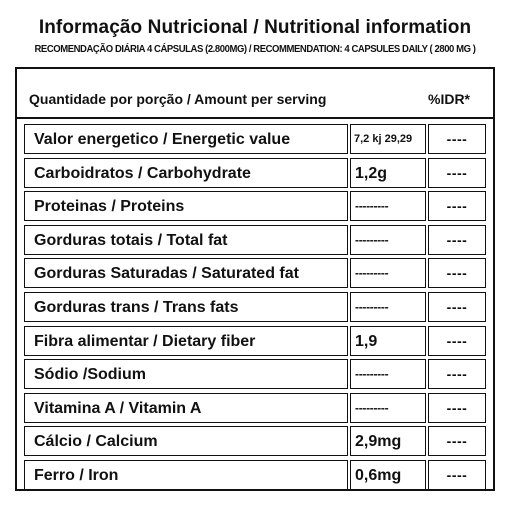  Describe the element at coordinates (131, 240) in the screenshot. I see `nutrient-label: Gorduras totais / Total fat` at that location.